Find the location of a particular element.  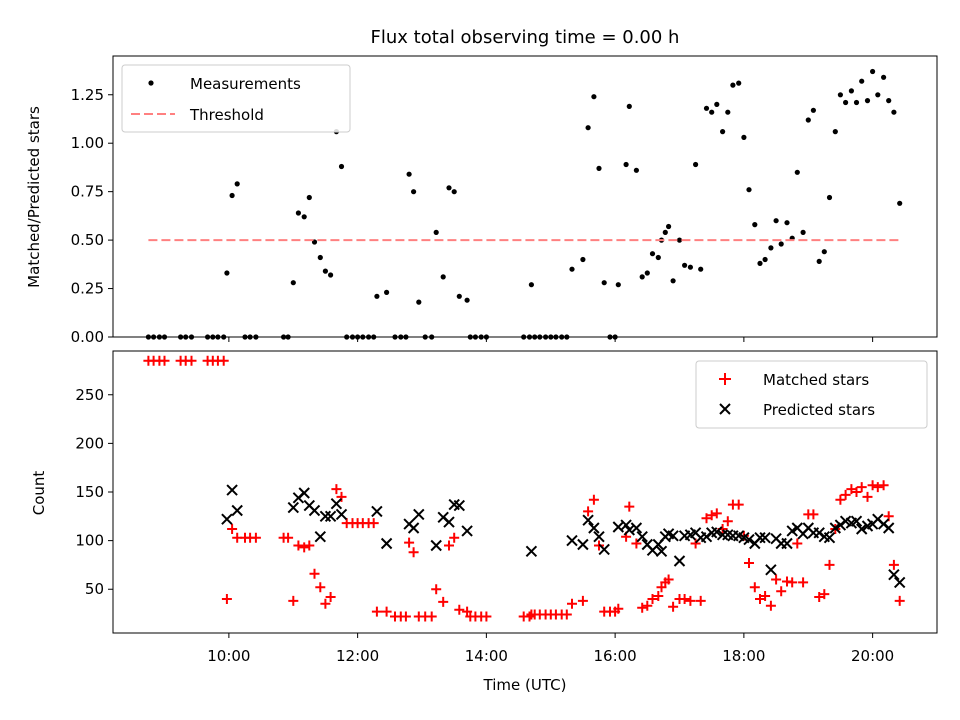

bottom-y-tick-label-1: 100 is located at coordinates (89, 541).